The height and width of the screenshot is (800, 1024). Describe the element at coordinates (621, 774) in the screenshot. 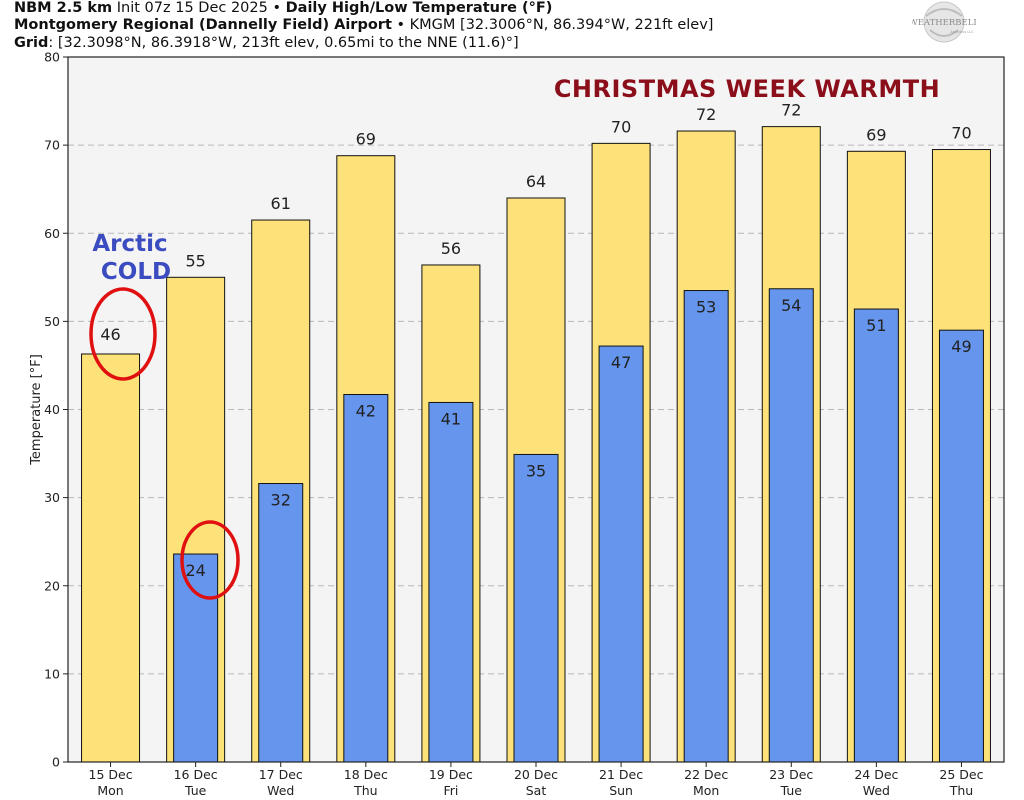

I see `x-tick-date: 21 Dec` at that location.